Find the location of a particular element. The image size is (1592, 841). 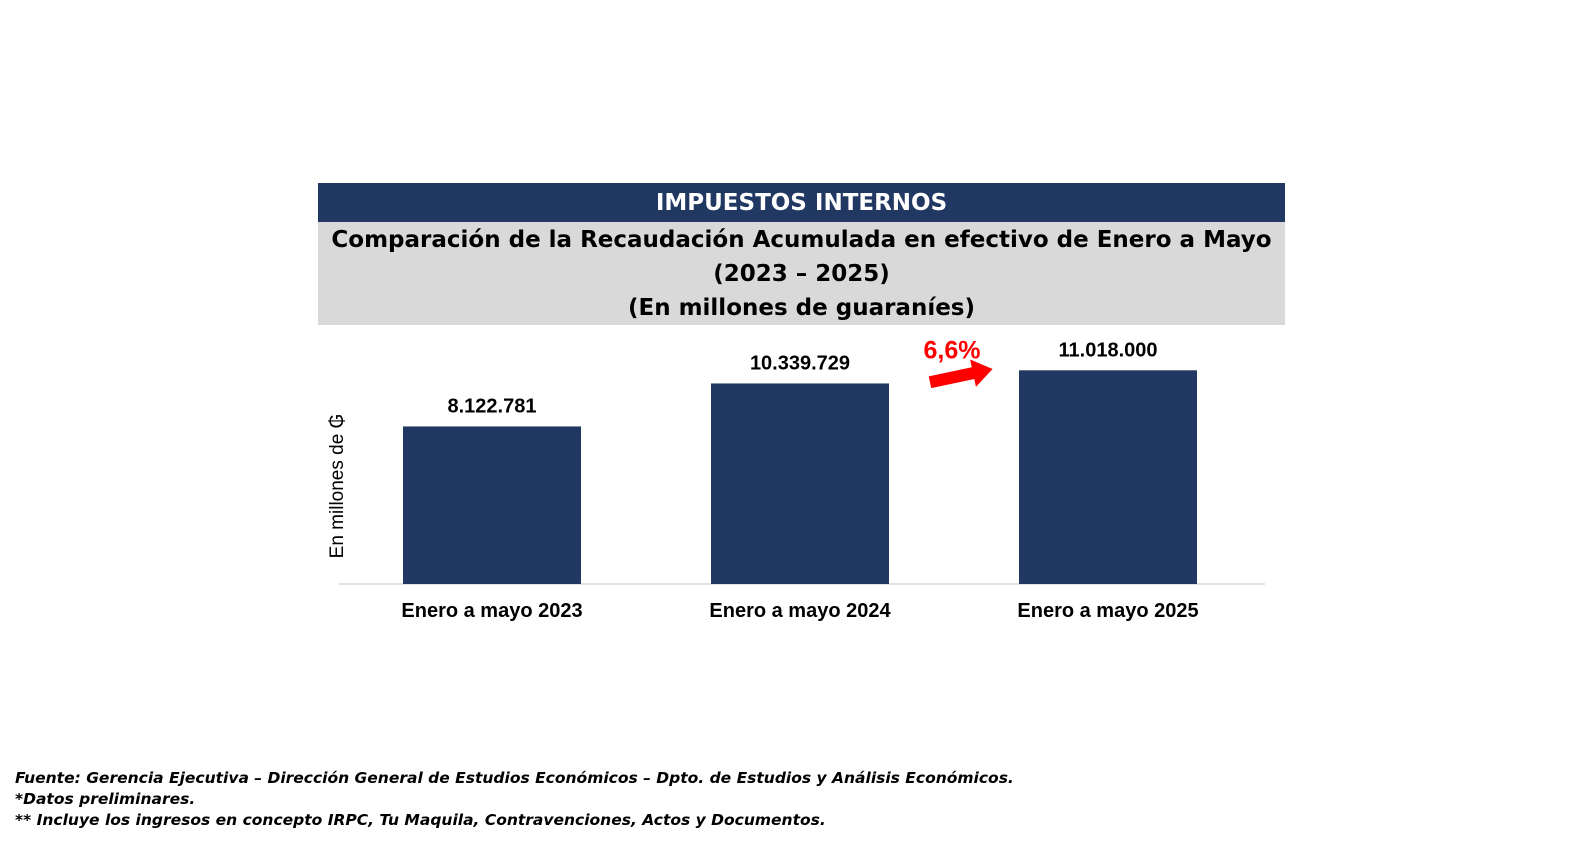

category-label-3: Enero a mayo 2025 is located at coordinates (1107, 611).